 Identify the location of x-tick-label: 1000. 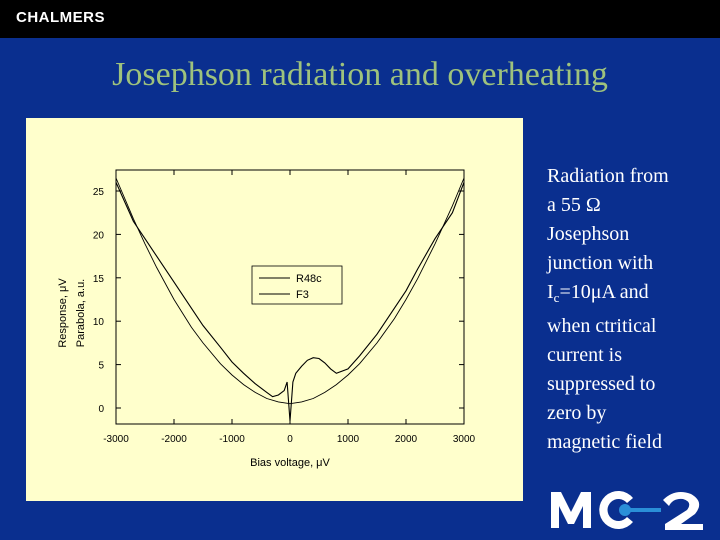
(348, 439).